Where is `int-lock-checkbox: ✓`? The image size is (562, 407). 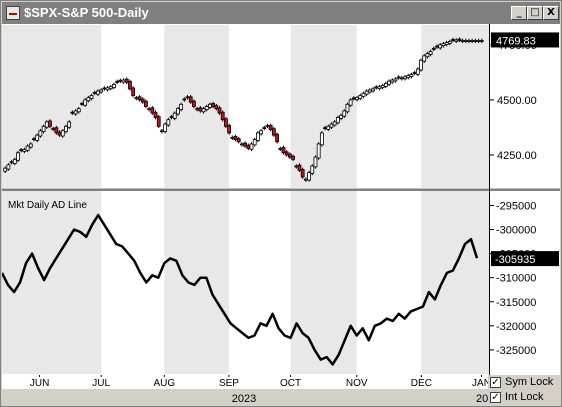
int-lock-checkbox: ✓ is located at coordinates (495, 397).